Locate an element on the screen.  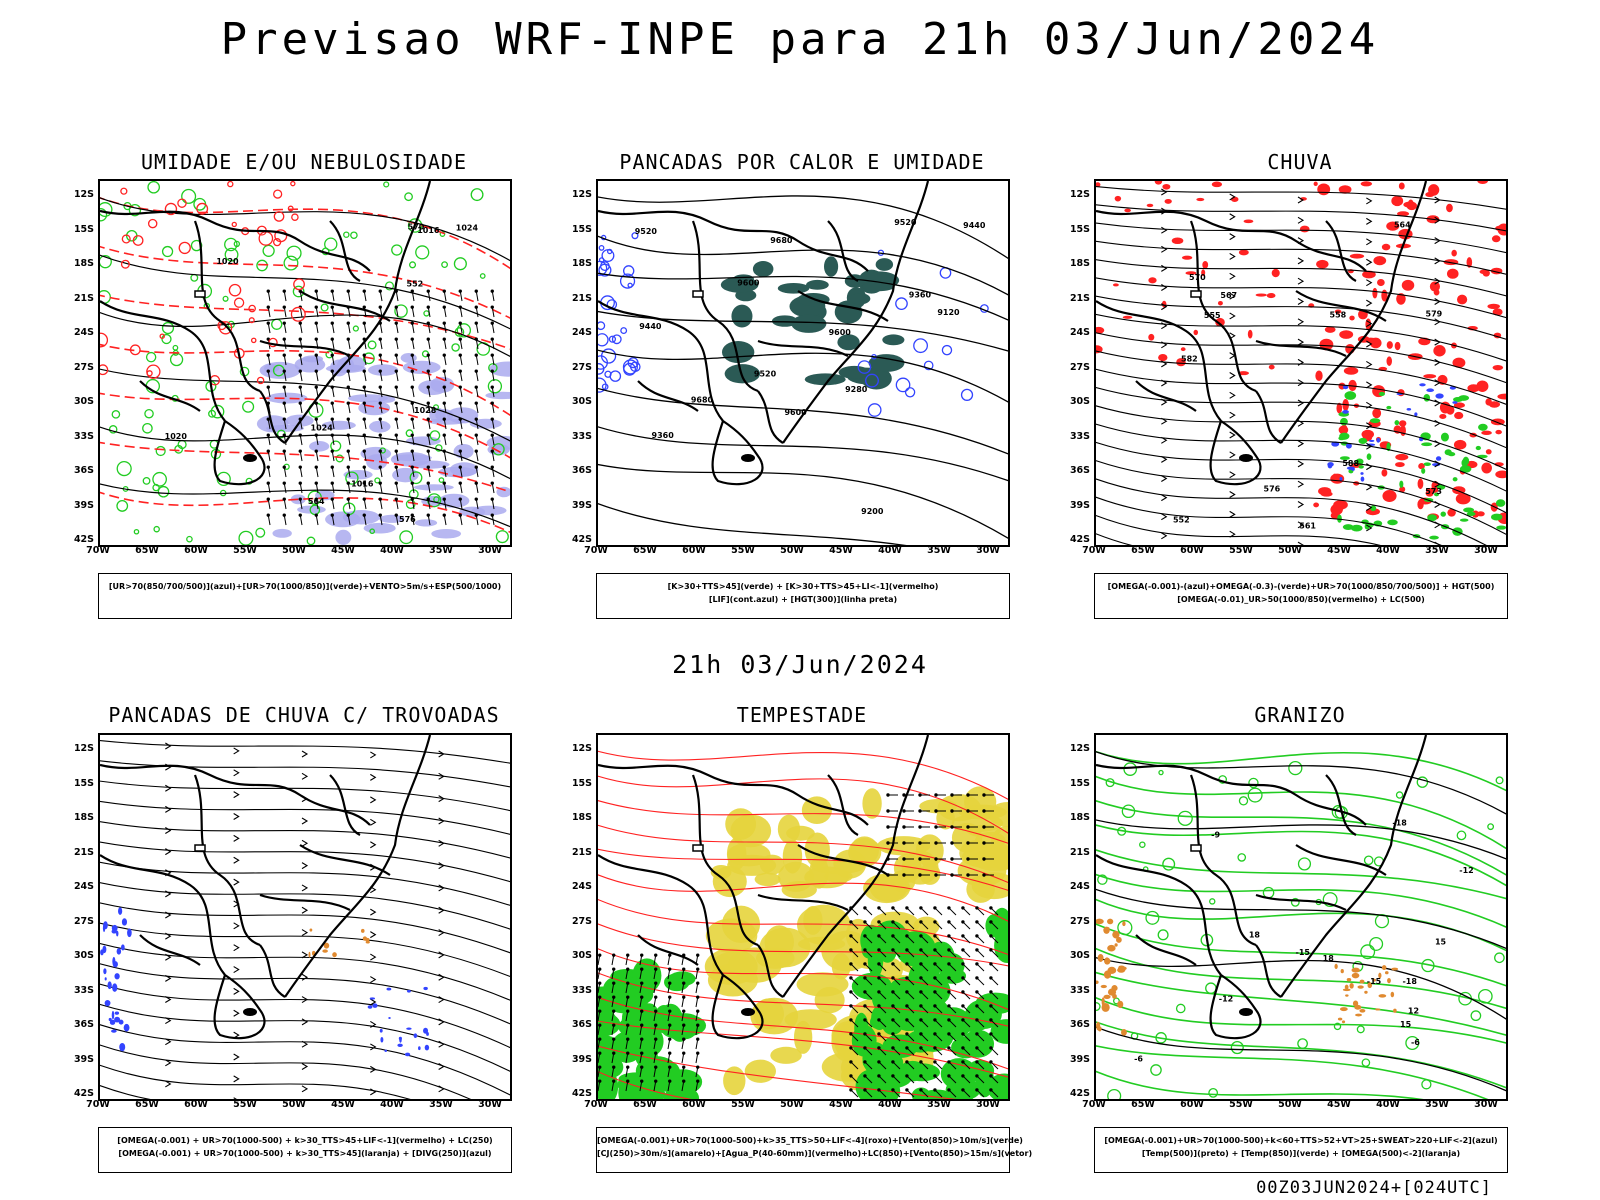
hgt300-black-contours is located at coordinates (803, 370).